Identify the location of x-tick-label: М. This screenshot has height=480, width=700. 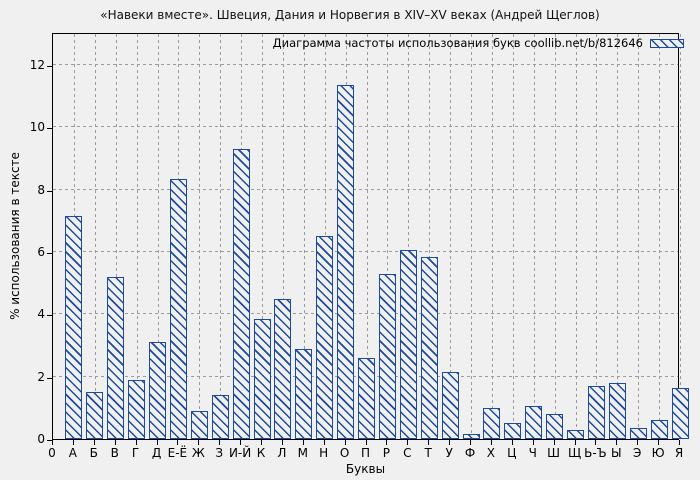
(302, 453).